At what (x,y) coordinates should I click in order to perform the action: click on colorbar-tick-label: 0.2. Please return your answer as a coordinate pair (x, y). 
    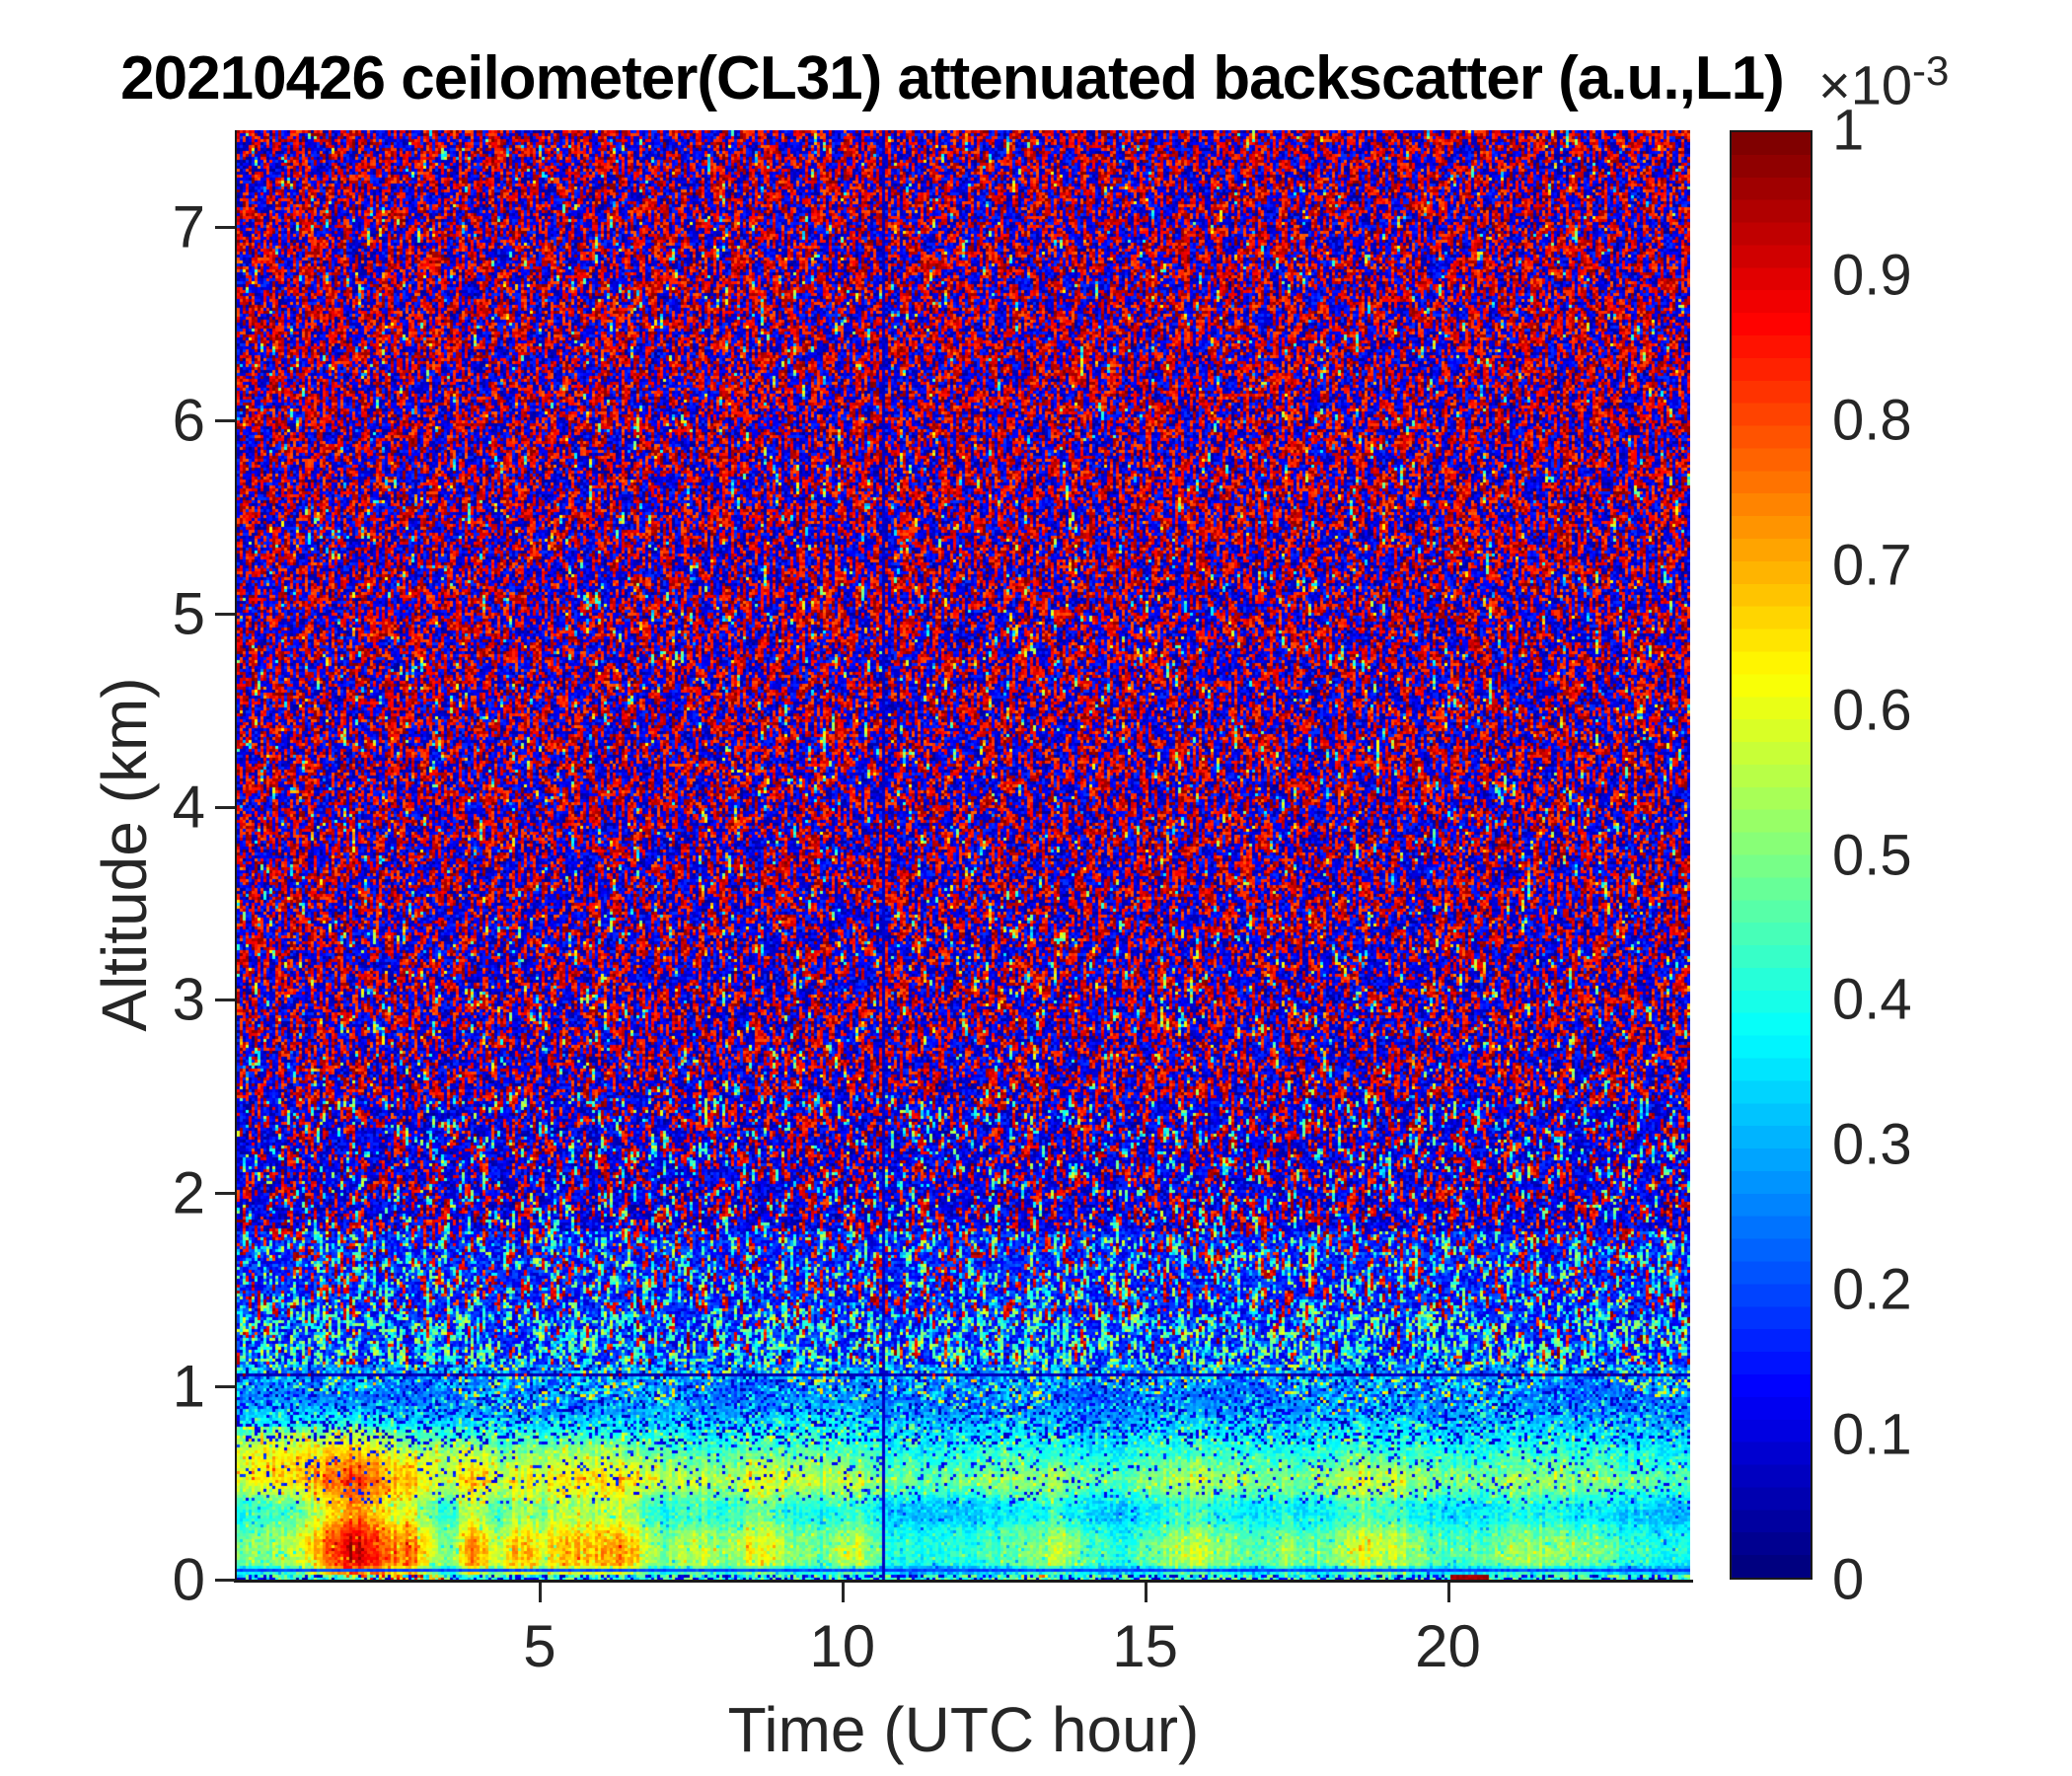
    Looking at the image, I should click on (1872, 1290).